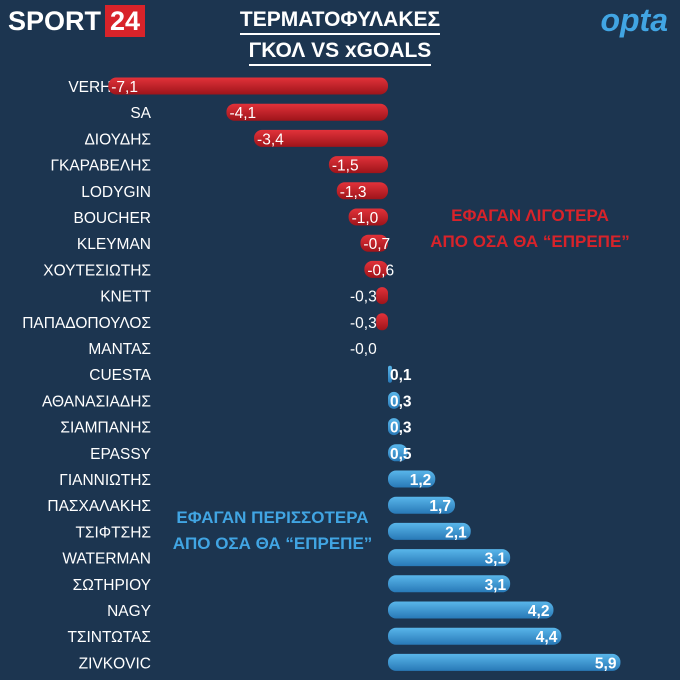 This screenshot has height=680, width=680. Describe the element at coordinates (116, 192) in the screenshot. I see `category-label: LODYGIN` at that location.